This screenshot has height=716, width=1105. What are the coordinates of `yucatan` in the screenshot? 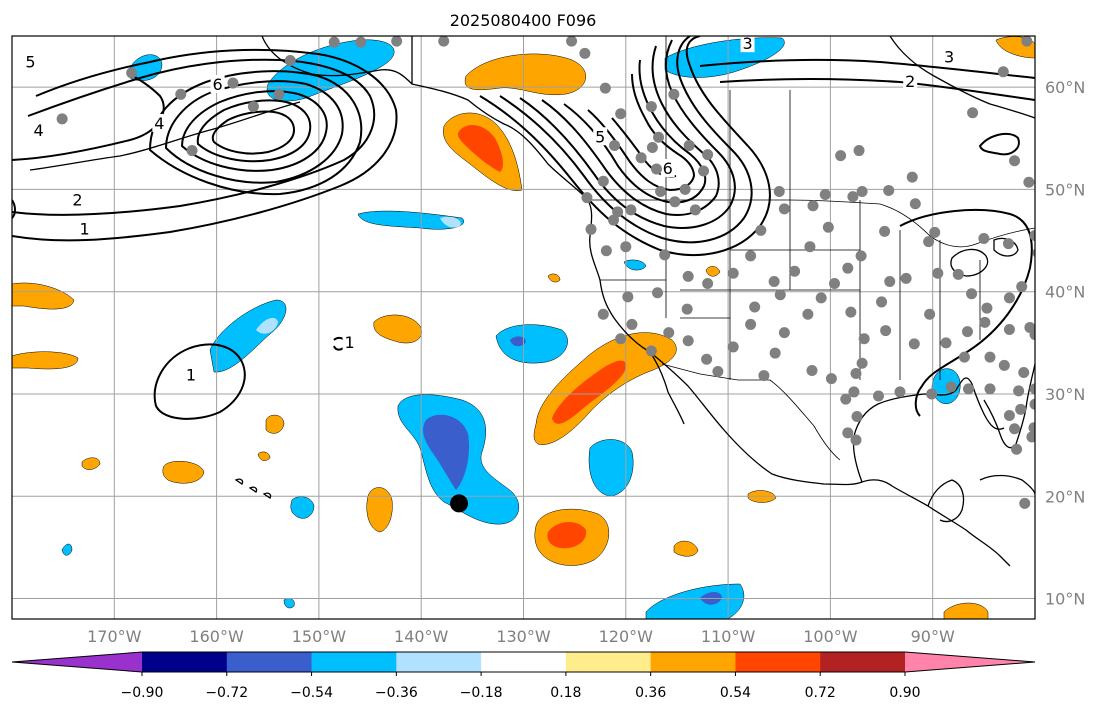 It's located at (946, 501).